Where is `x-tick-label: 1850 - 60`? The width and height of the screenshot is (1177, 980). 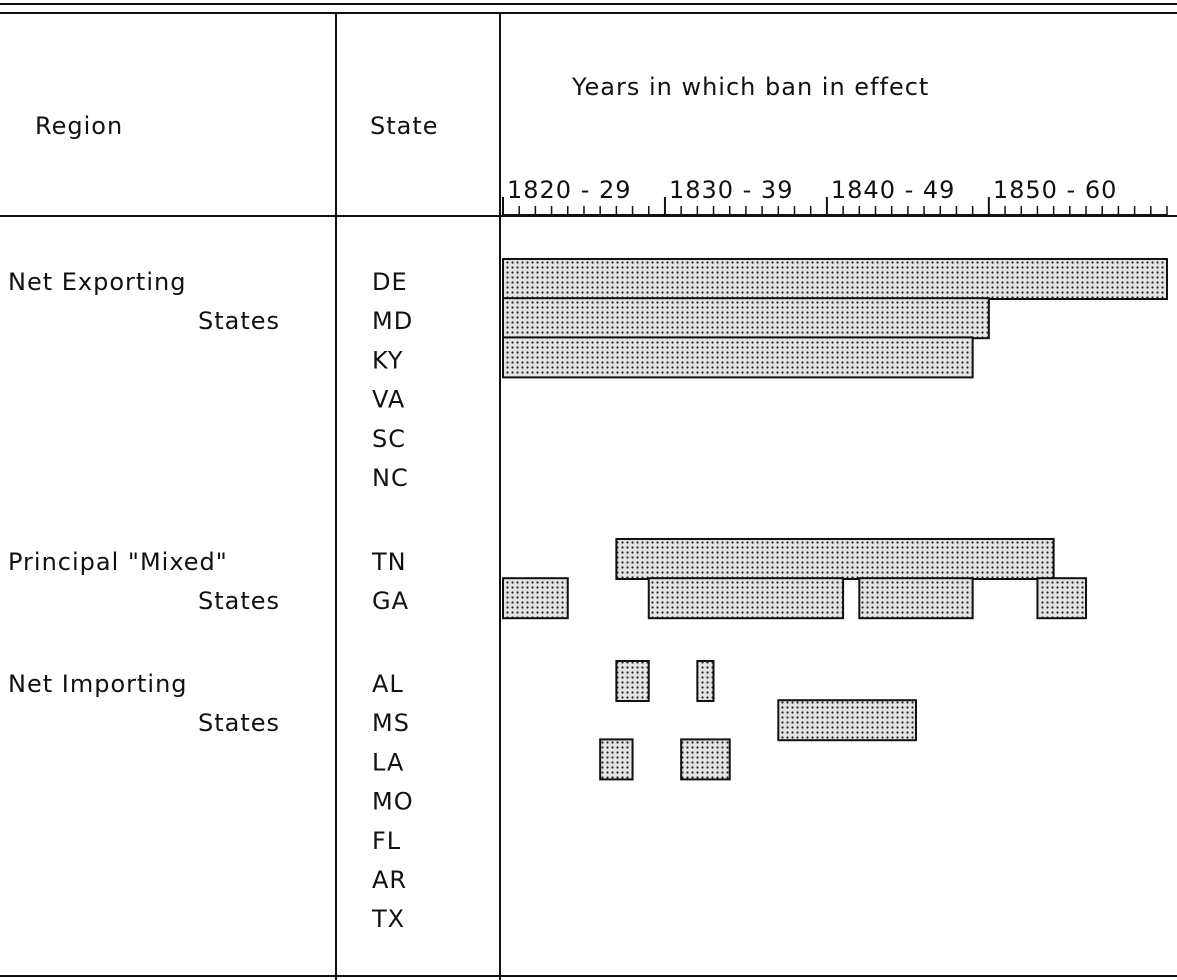
x-tick-label: 1850 - 60 is located at coordinates (1055, 190).